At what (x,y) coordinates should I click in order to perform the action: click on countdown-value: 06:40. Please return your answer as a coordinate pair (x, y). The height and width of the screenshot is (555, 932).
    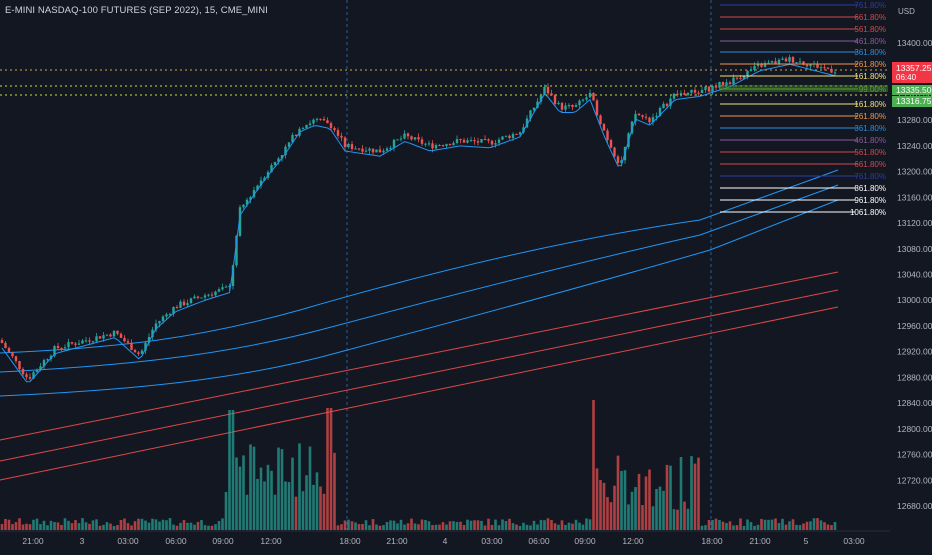
    Looking at the image, I should click on (906, 77).